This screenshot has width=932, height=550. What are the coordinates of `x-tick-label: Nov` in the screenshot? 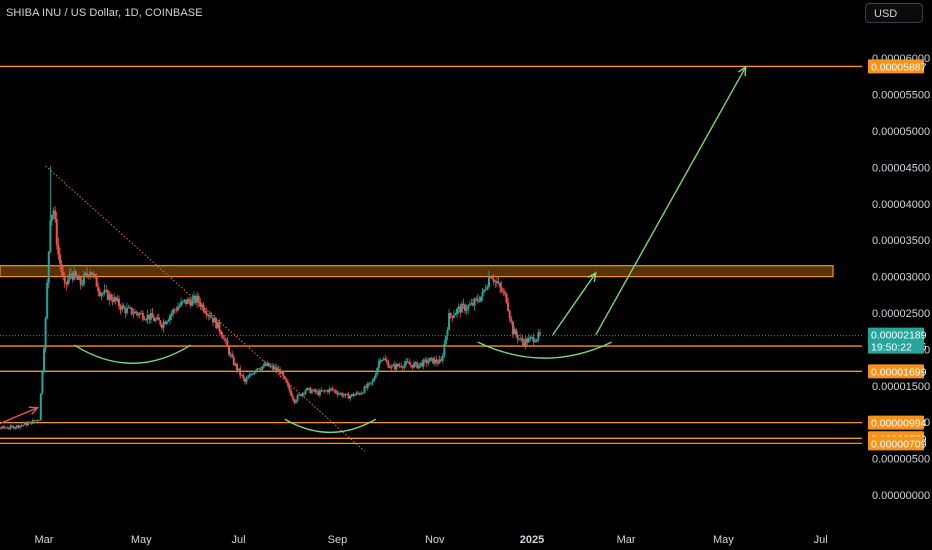 It's located at (435, 540).